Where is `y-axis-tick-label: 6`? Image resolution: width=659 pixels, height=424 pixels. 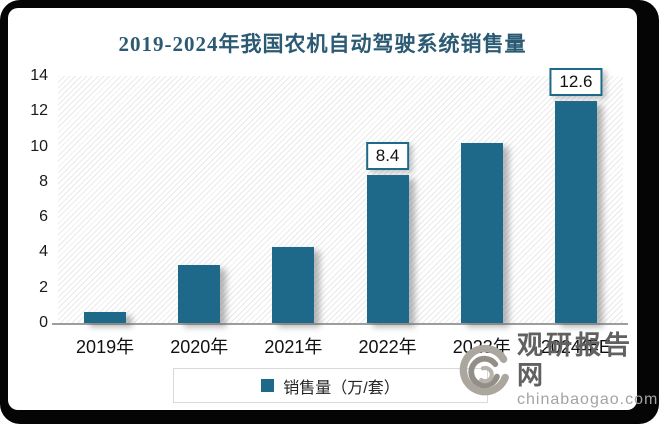 y-axis-tick-label: 6 is located at coordinates (43, 217).